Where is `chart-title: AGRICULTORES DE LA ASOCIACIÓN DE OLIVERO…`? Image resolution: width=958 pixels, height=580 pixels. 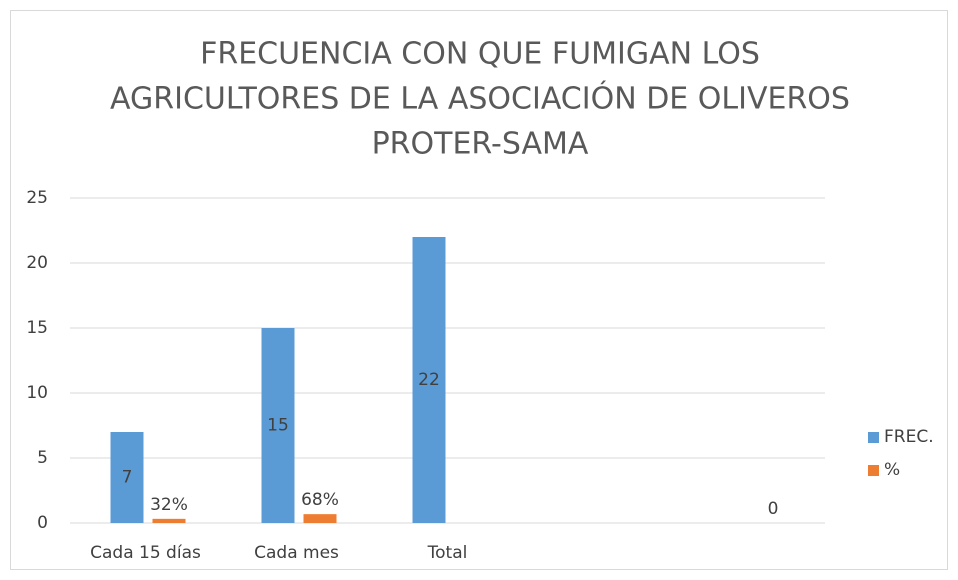 chart-title: AGRICULTORES DE LA ASOCIACIÓN DE OLIVERO… is located at coordinates (480, 98).